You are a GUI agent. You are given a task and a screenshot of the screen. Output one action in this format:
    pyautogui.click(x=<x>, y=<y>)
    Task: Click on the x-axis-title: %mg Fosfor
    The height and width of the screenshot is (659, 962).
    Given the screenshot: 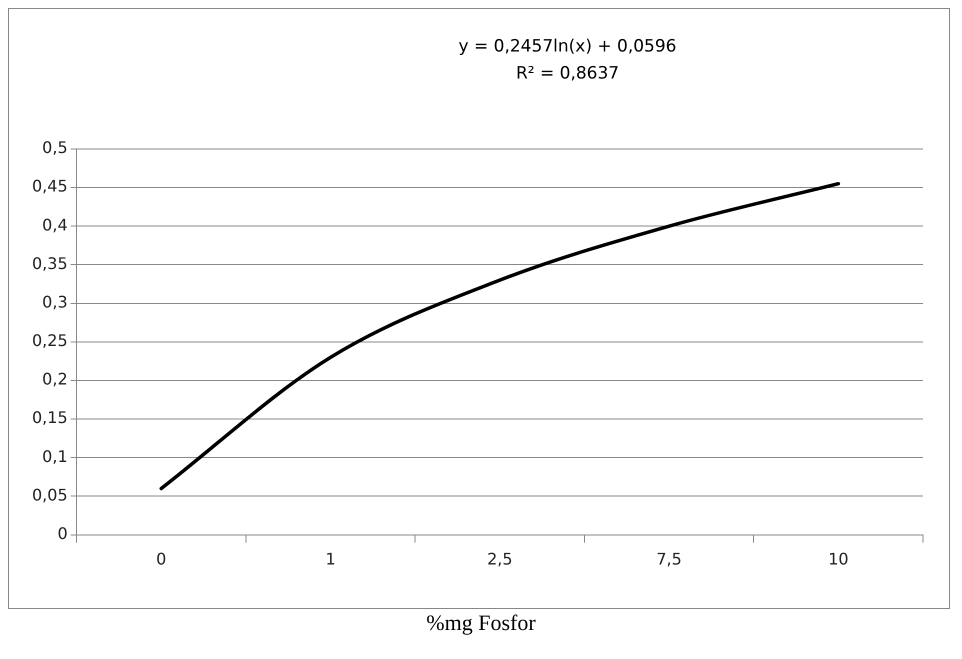 What is the action you would take?
    pyautogui.click(x=481, y=623)
    